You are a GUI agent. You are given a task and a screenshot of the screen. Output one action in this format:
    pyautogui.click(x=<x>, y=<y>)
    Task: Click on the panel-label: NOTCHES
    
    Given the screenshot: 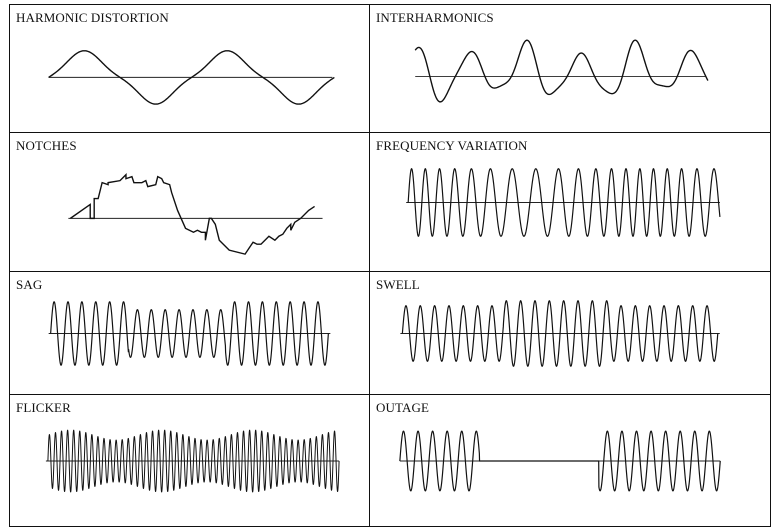 What is the action you would take?
    pyautogui.click(x=46, y=145)
    